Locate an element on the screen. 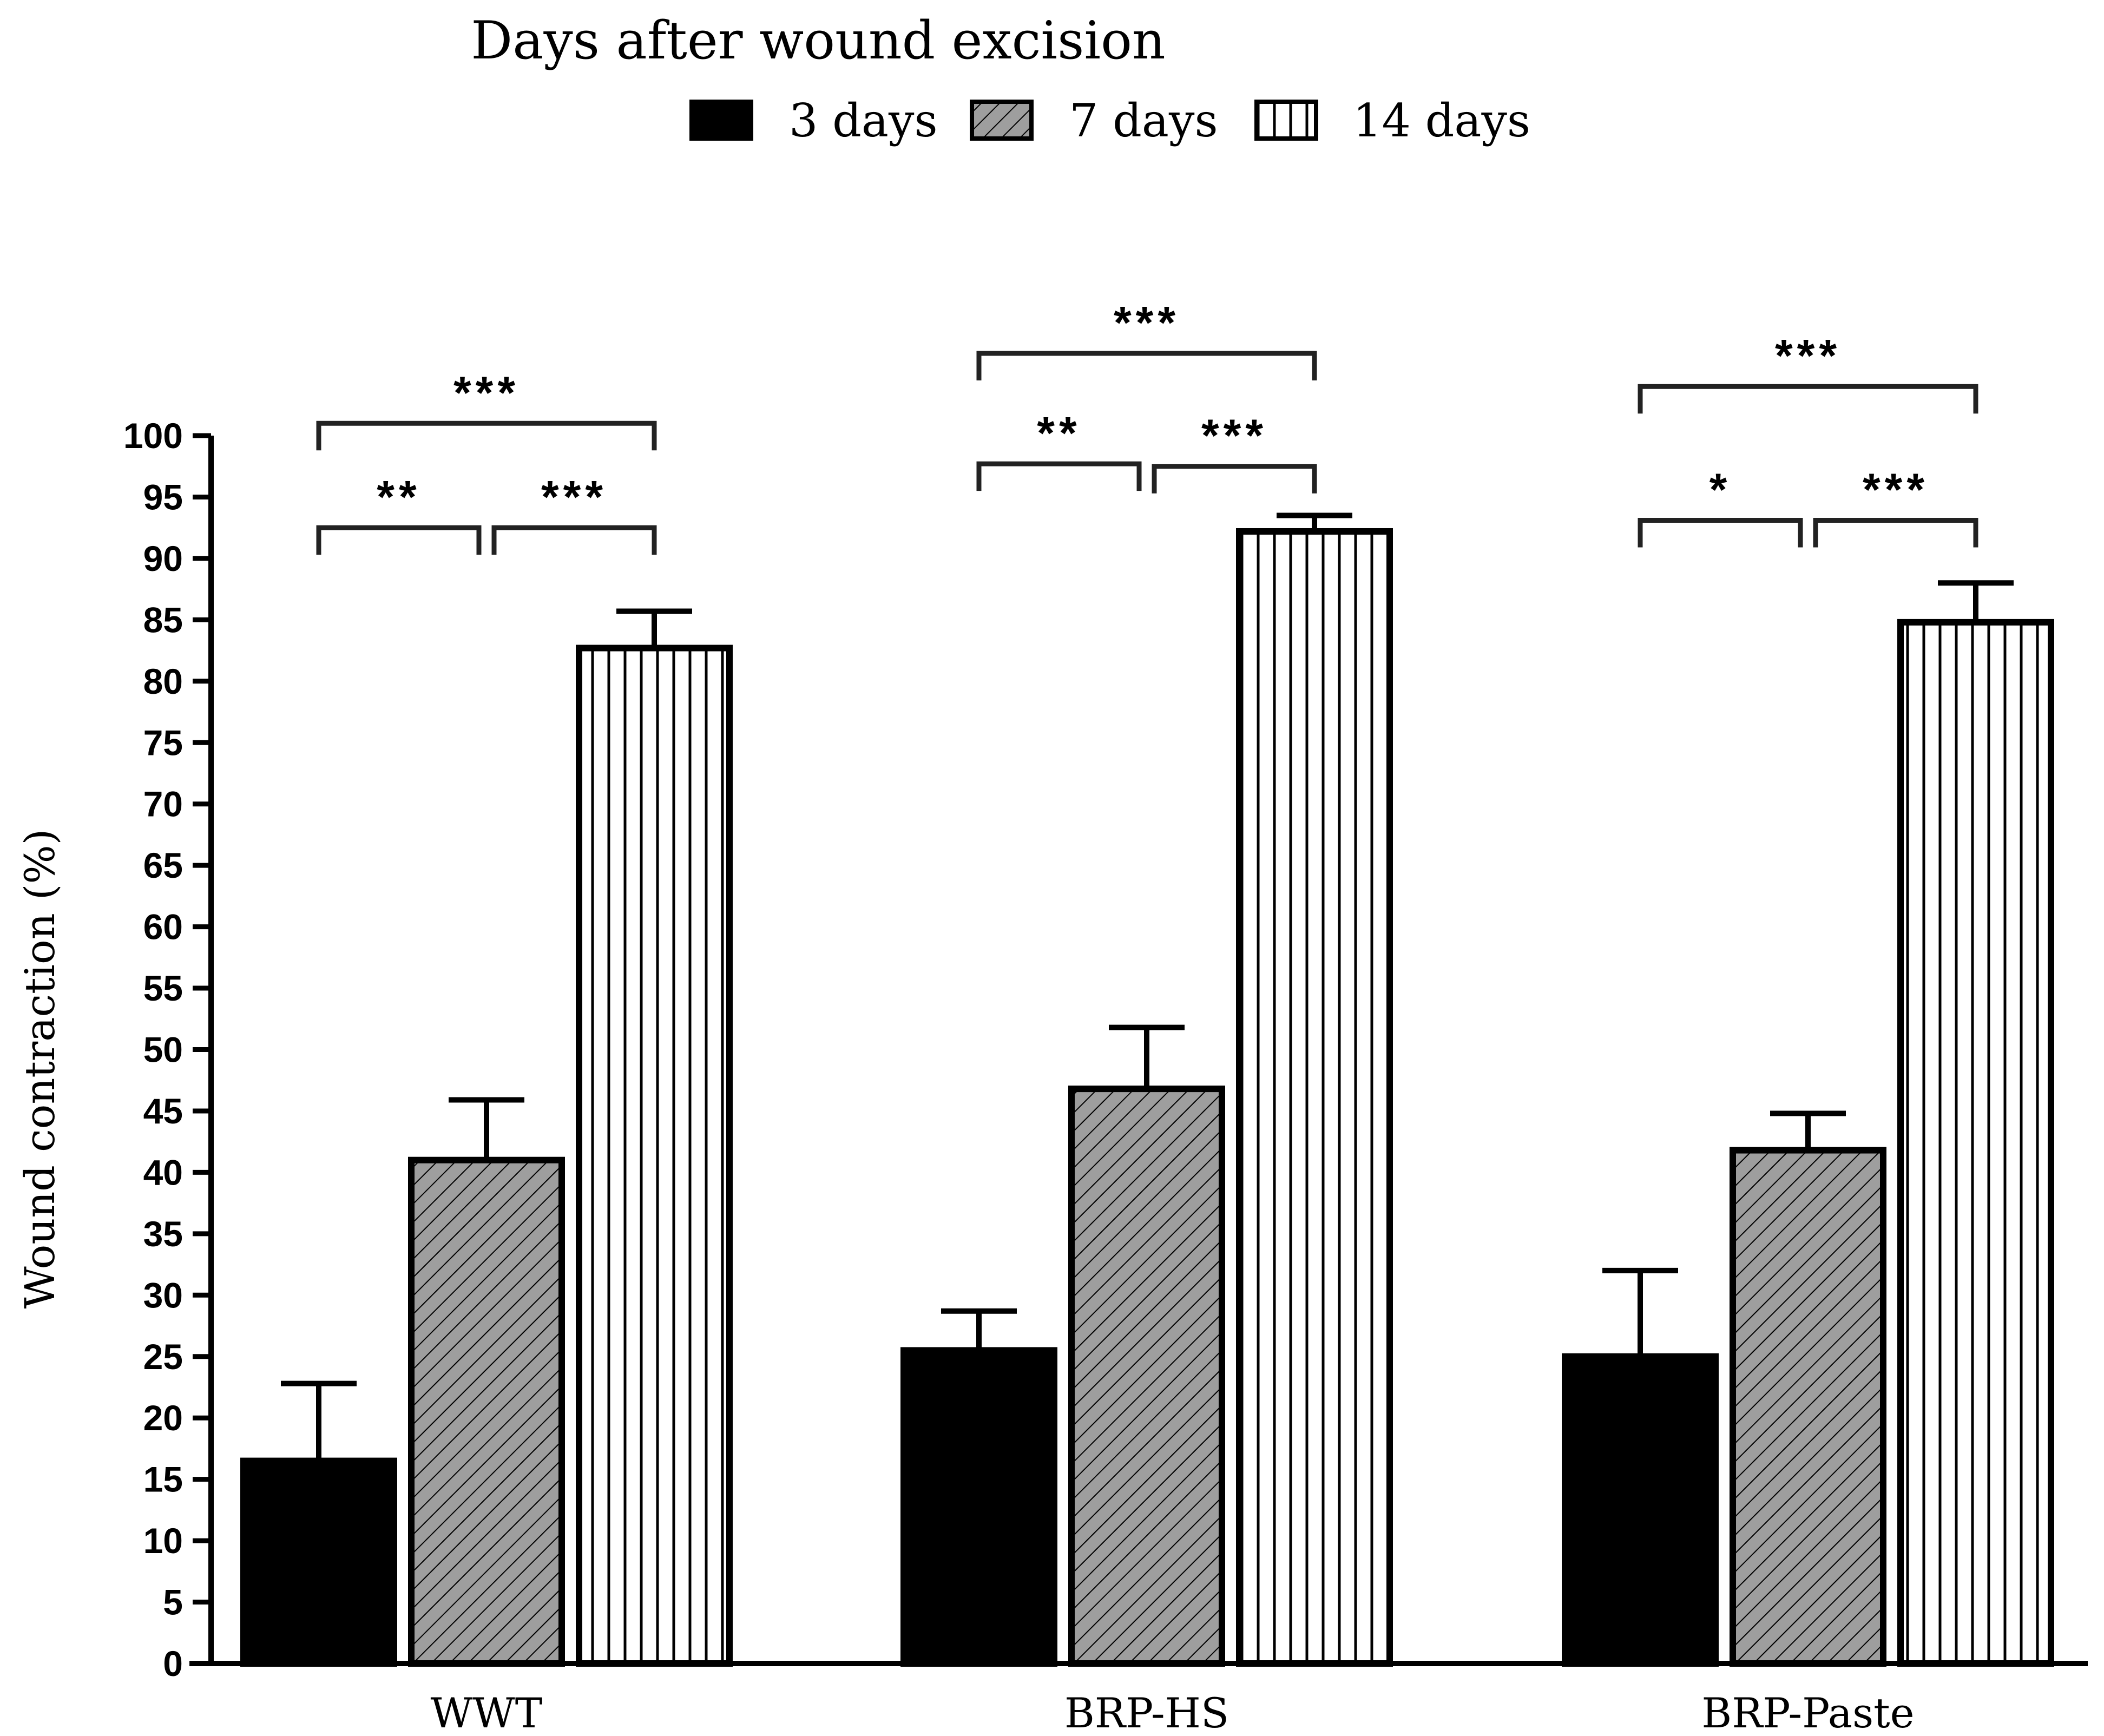 The width and height of the screenshot is (2104, 1736). y-tick-label: 20 is located at coordinates (163, 1418).